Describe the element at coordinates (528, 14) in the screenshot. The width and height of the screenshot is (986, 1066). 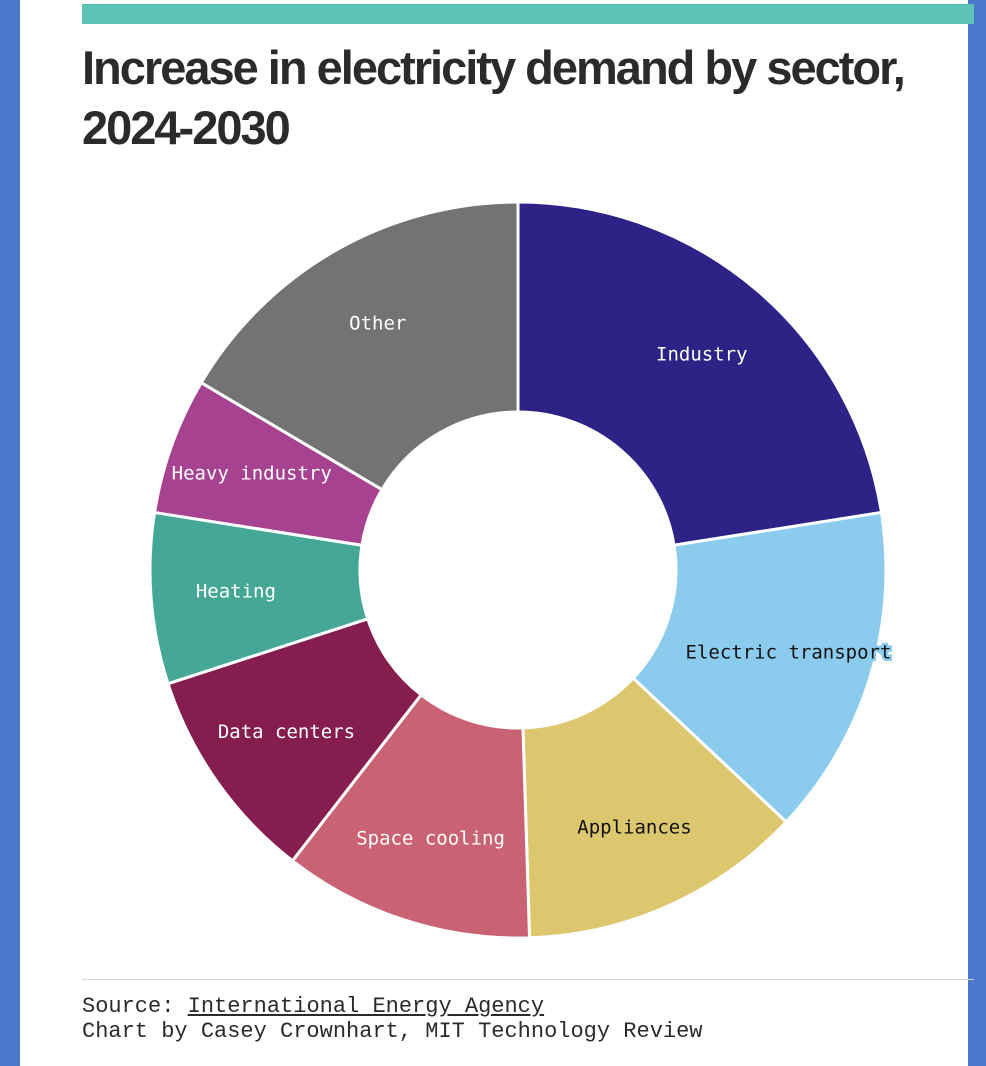
I see `accent-bar` at that location.